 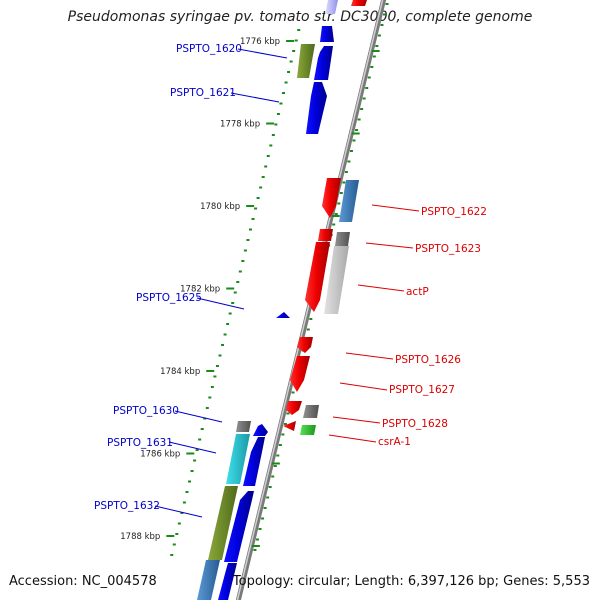 I want to click on gene-feature-top-partial-blue, so click(x=331, y=7).